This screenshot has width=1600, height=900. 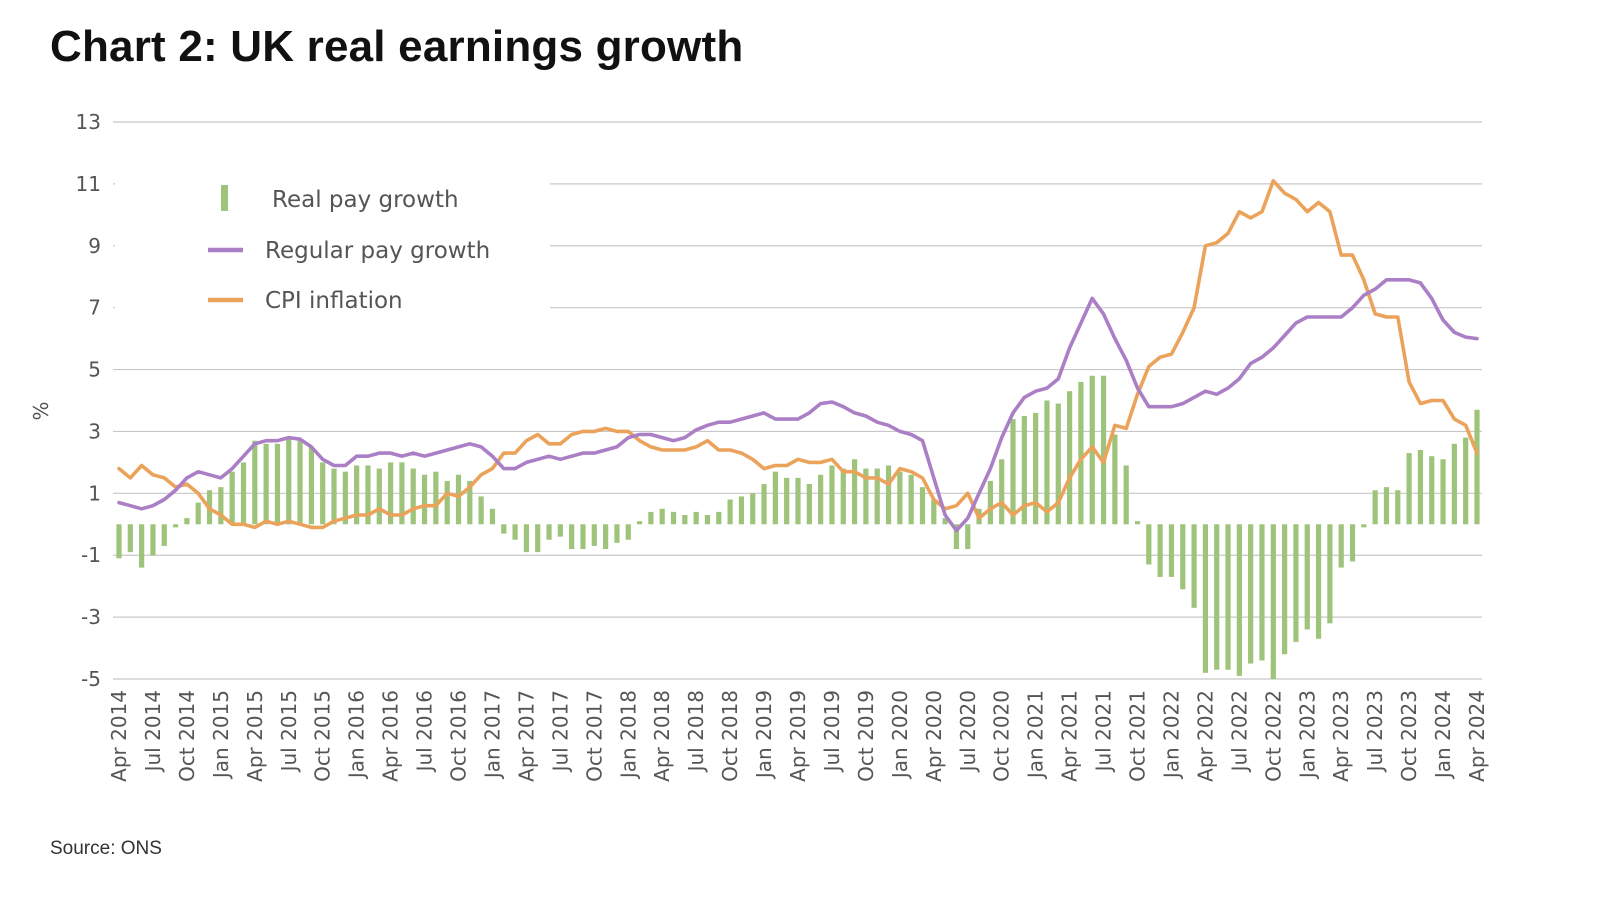 I want to click on x-tick-label: Oct 2014, so click(x=187, y=736).